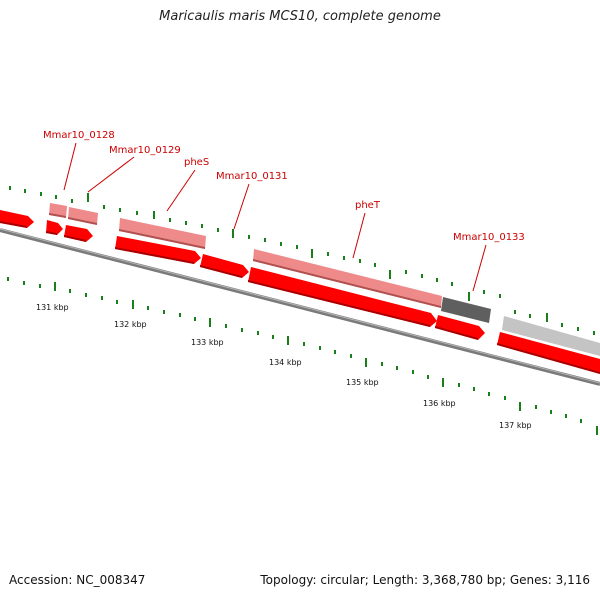  What do you see at coordinates (368, 205) in the screenshot?
I see `gene-label-phet: pheT` at bounding box center [368, 205].